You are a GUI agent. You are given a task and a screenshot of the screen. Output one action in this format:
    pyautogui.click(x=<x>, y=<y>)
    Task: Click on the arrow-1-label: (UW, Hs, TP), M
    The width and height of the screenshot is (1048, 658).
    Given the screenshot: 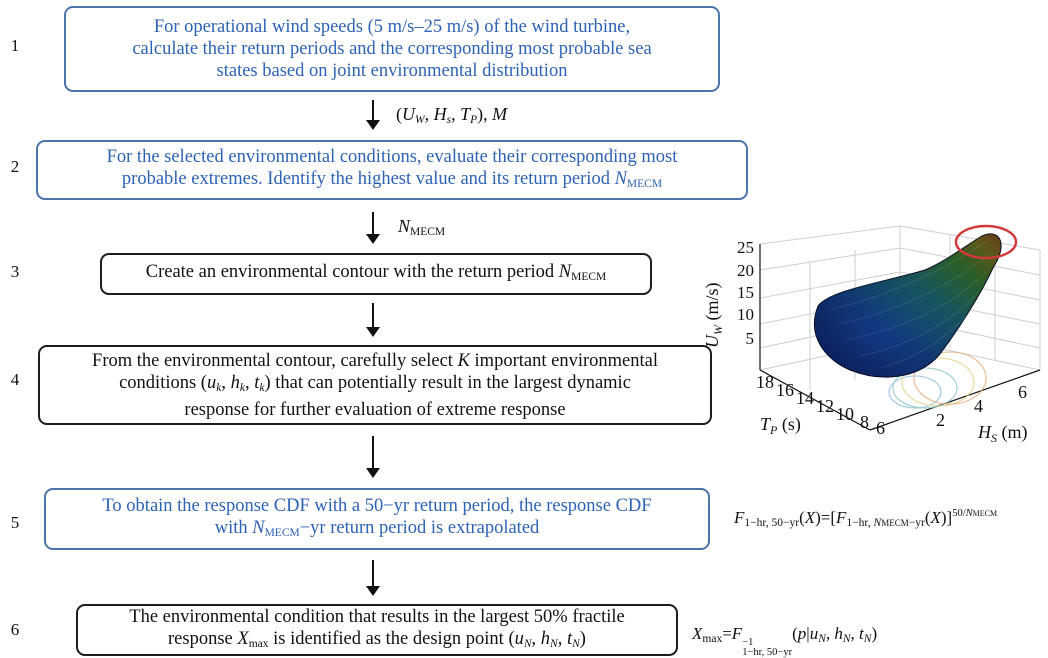 What is the action you would take?
    pyautogui.click(x=452, y=115)
    